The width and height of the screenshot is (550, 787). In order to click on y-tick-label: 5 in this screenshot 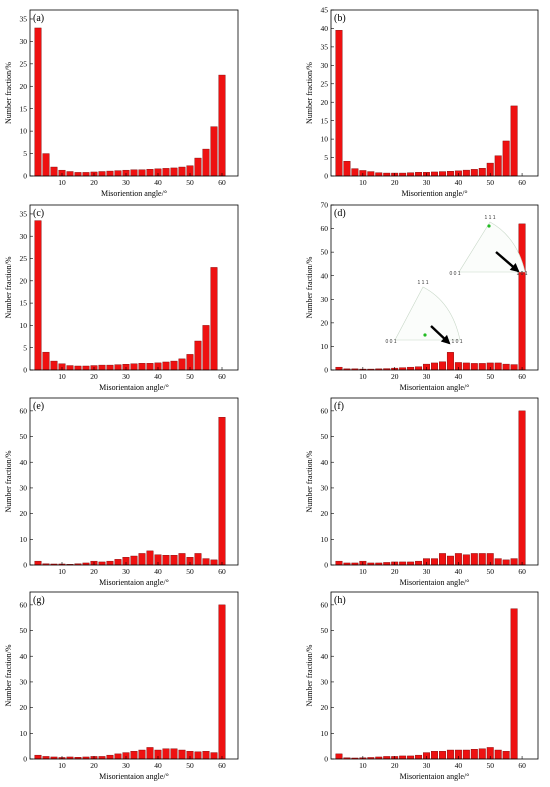, I will do `click(25, 347)`.